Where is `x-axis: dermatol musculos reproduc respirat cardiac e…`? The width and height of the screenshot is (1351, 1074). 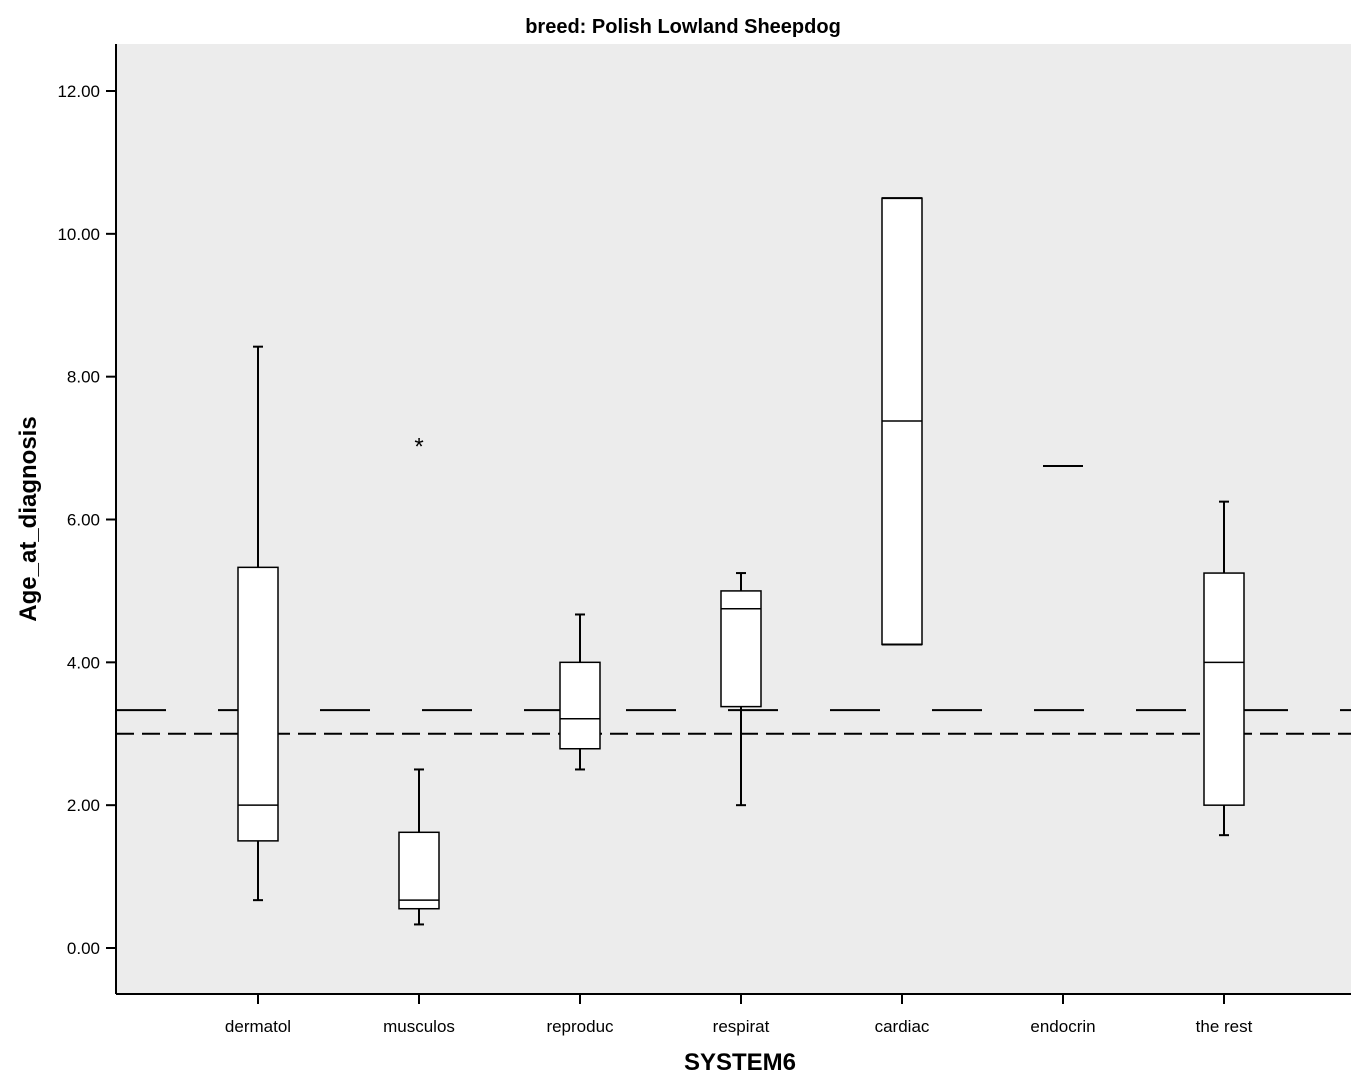
x-axis: dermatol musculos reproduc respirat cardiac e… is located at coordinates (733, 1014).